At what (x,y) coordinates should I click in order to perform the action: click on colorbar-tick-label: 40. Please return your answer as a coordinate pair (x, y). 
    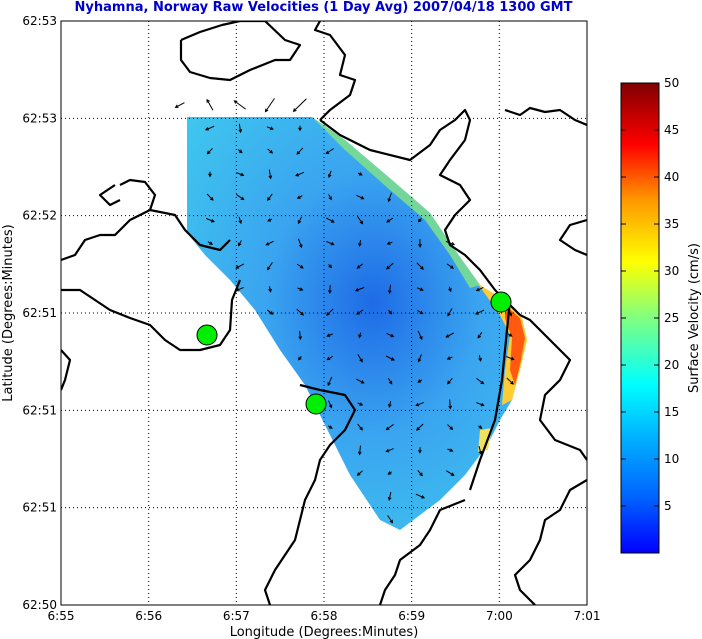
    Looking at the image, I should click on (671, 177).